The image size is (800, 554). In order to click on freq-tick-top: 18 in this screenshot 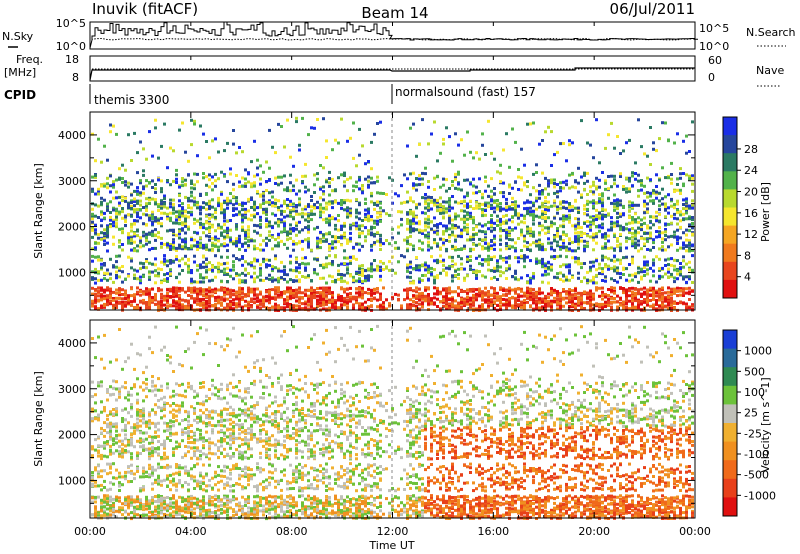, I will do `click(72, 59)`.